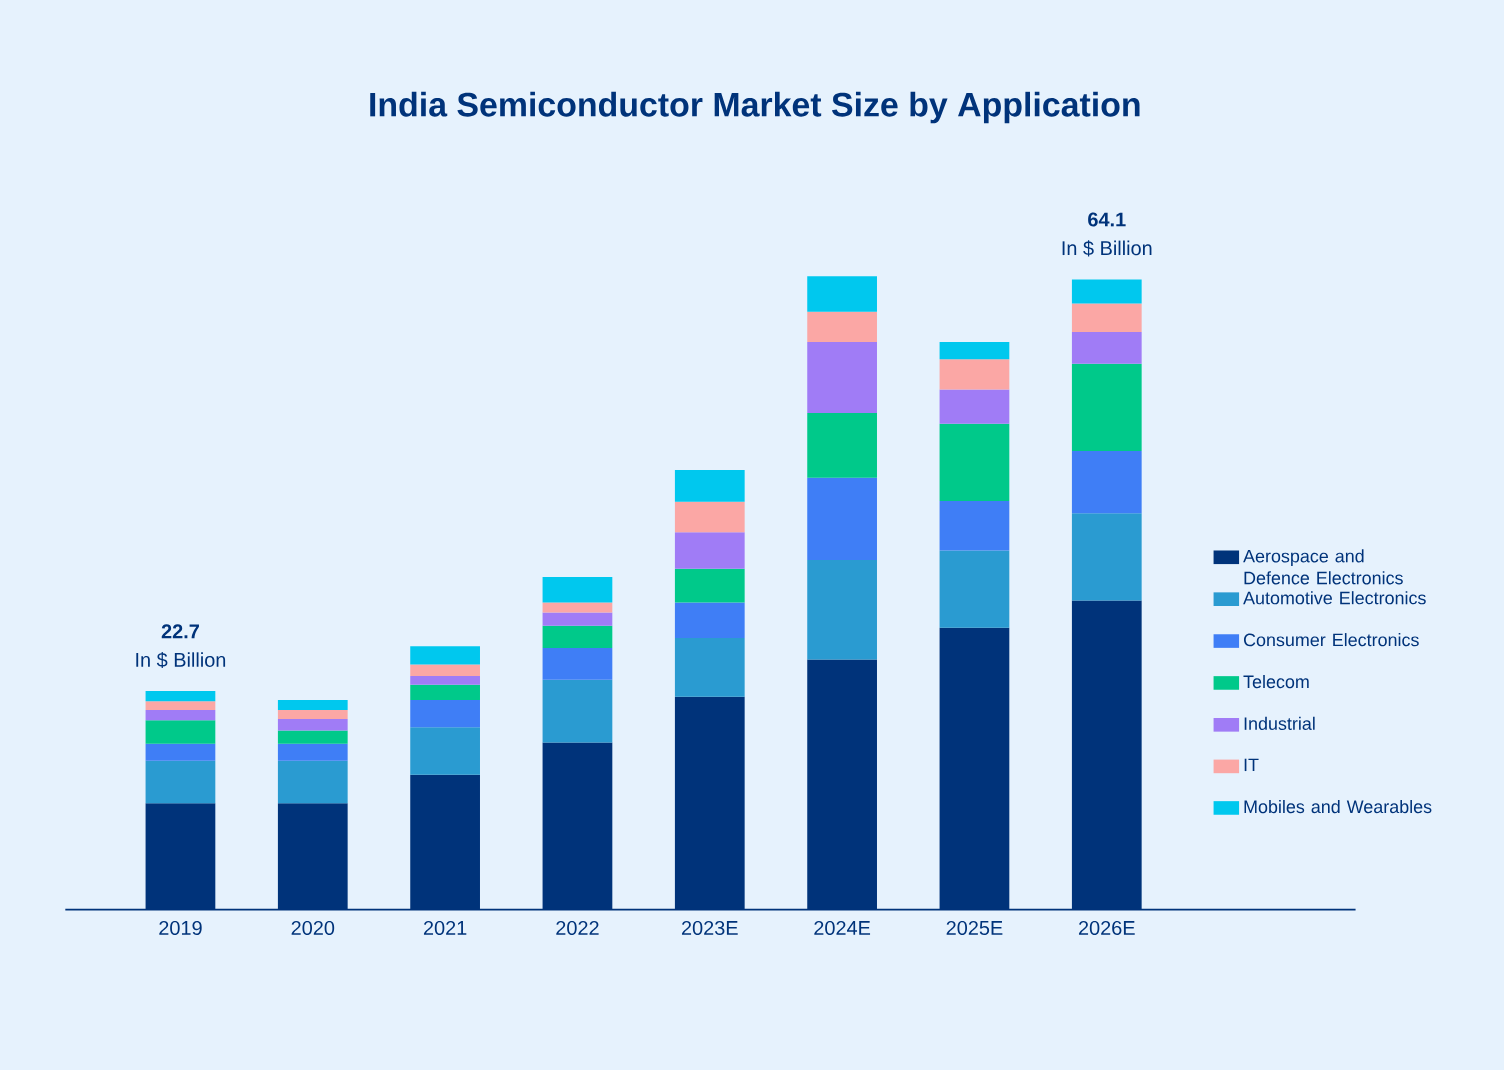  What do you see at coordinates (180, 631) in the screenshot?
I see `annotation: 22.7` at bounding box center [180, 631].